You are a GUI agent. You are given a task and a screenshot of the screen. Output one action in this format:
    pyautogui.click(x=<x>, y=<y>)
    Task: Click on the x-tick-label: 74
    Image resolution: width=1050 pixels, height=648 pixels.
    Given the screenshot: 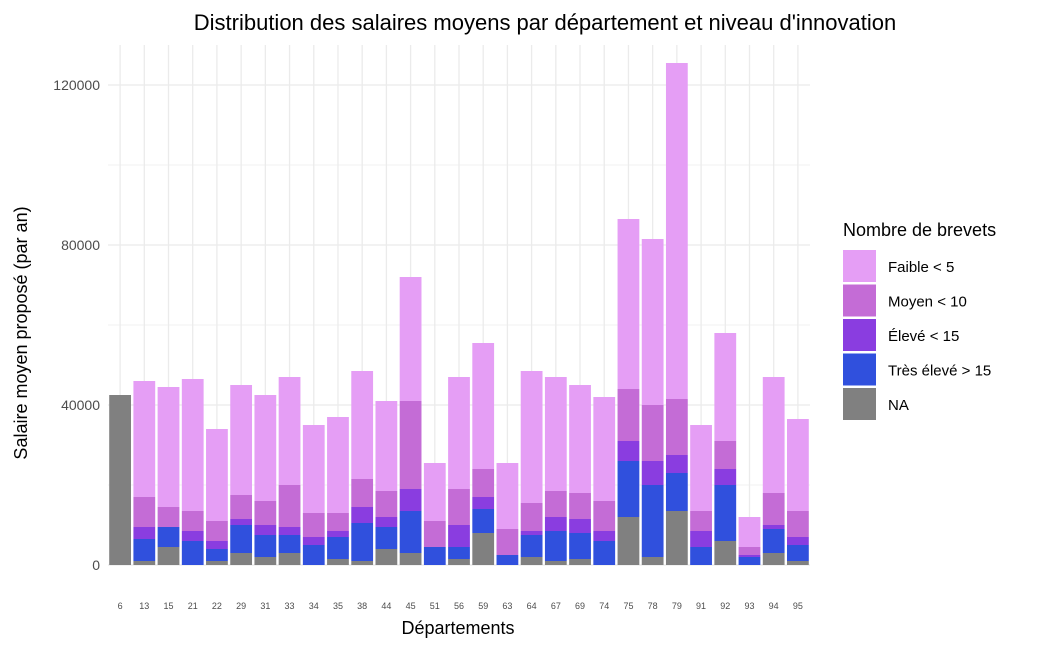 What is the action you would take?
    pyautogui.click(x=604, y=606)
    